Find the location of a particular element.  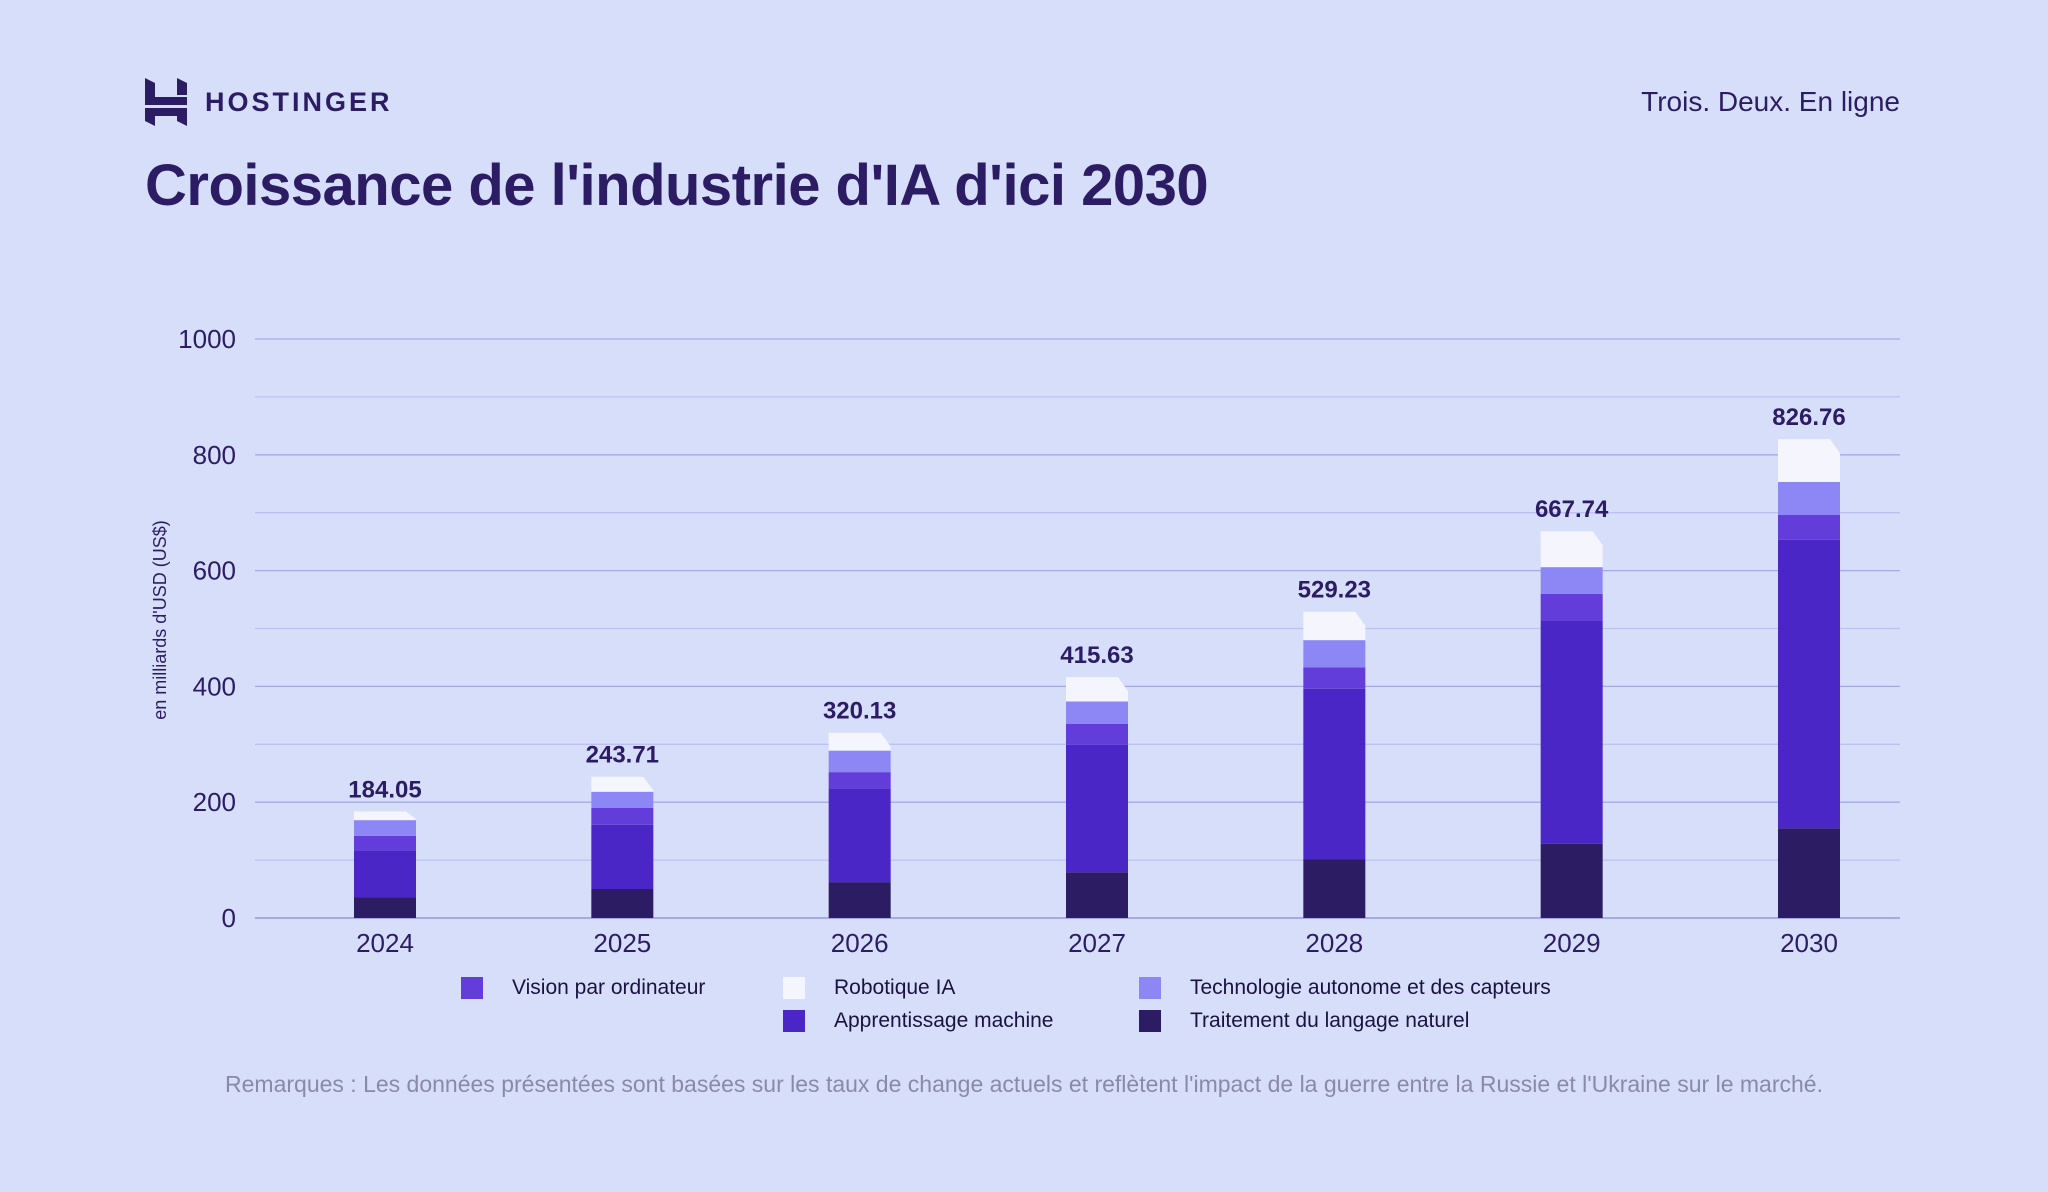

y-tick-label: 0 is located at coordinates (229, 918).